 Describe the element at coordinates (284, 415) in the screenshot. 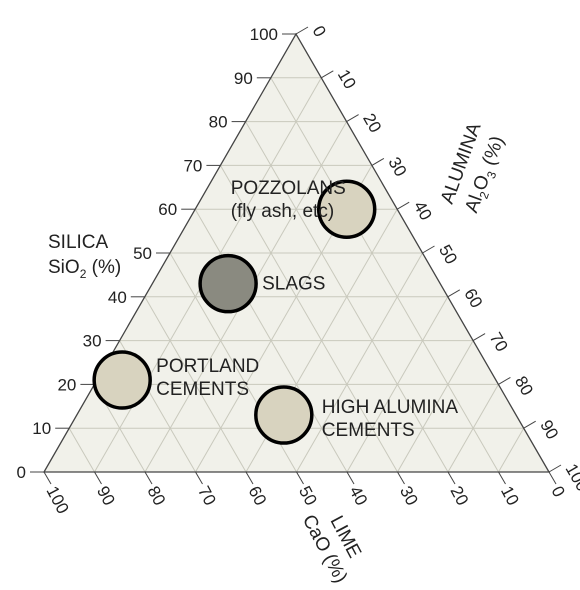

I see `region-circle-high-alumina` at that location.